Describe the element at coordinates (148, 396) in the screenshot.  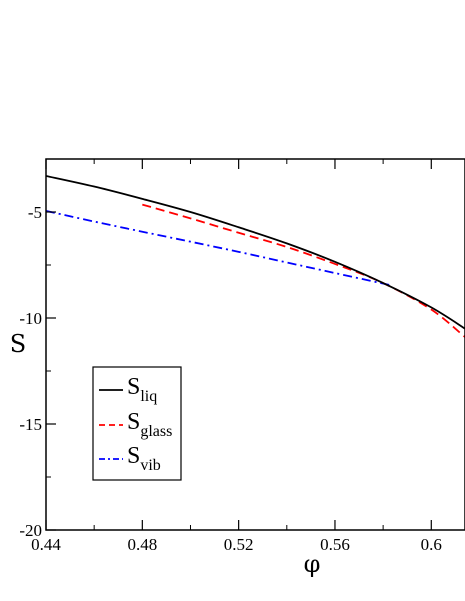
I see `legend-label-sub: liq` at that location.